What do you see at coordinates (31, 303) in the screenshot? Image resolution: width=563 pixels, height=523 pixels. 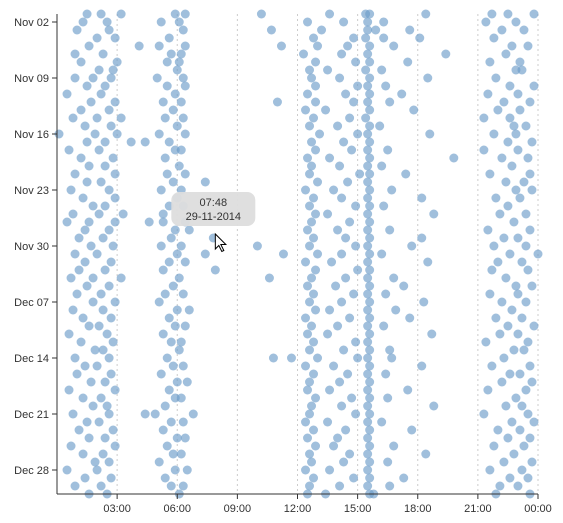 I see `y-tick-label: Dec 07` at bounding box center [31, 303].